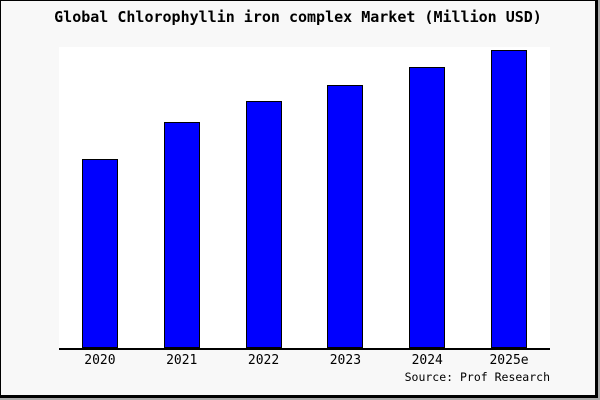 The image size is (600, 400). Describe the element at coordinates (263, 360) in the screenshot. I see `x-tick-label-2022: 2022` at that location.